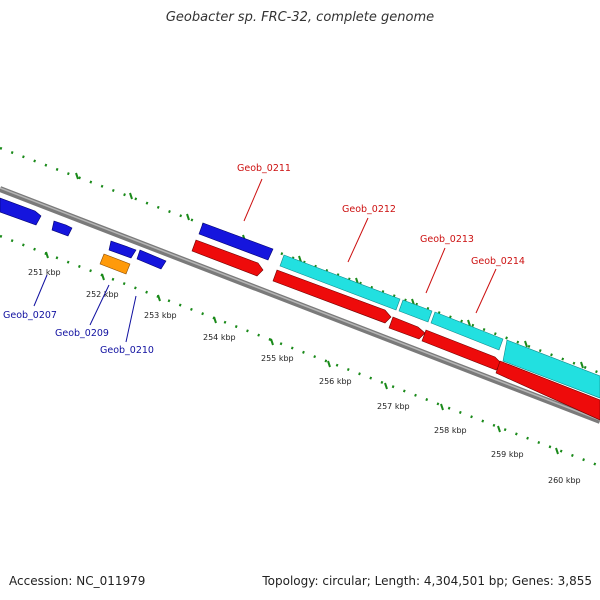 This screenshot has width=600, height=600. I want to click on accession-text: Accession: NC_011979, so click(77, 581).